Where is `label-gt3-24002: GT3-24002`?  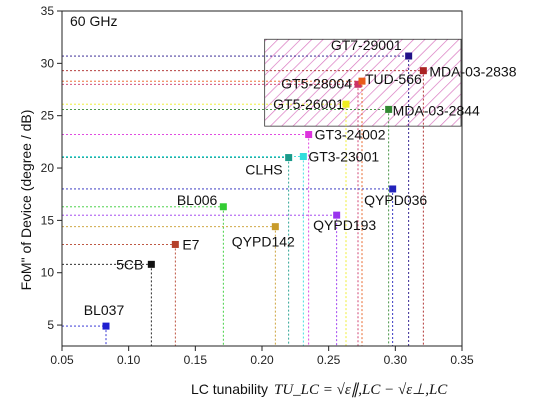 label-gt3-24002: GT3-24002 is located at coordinates (350, 135).